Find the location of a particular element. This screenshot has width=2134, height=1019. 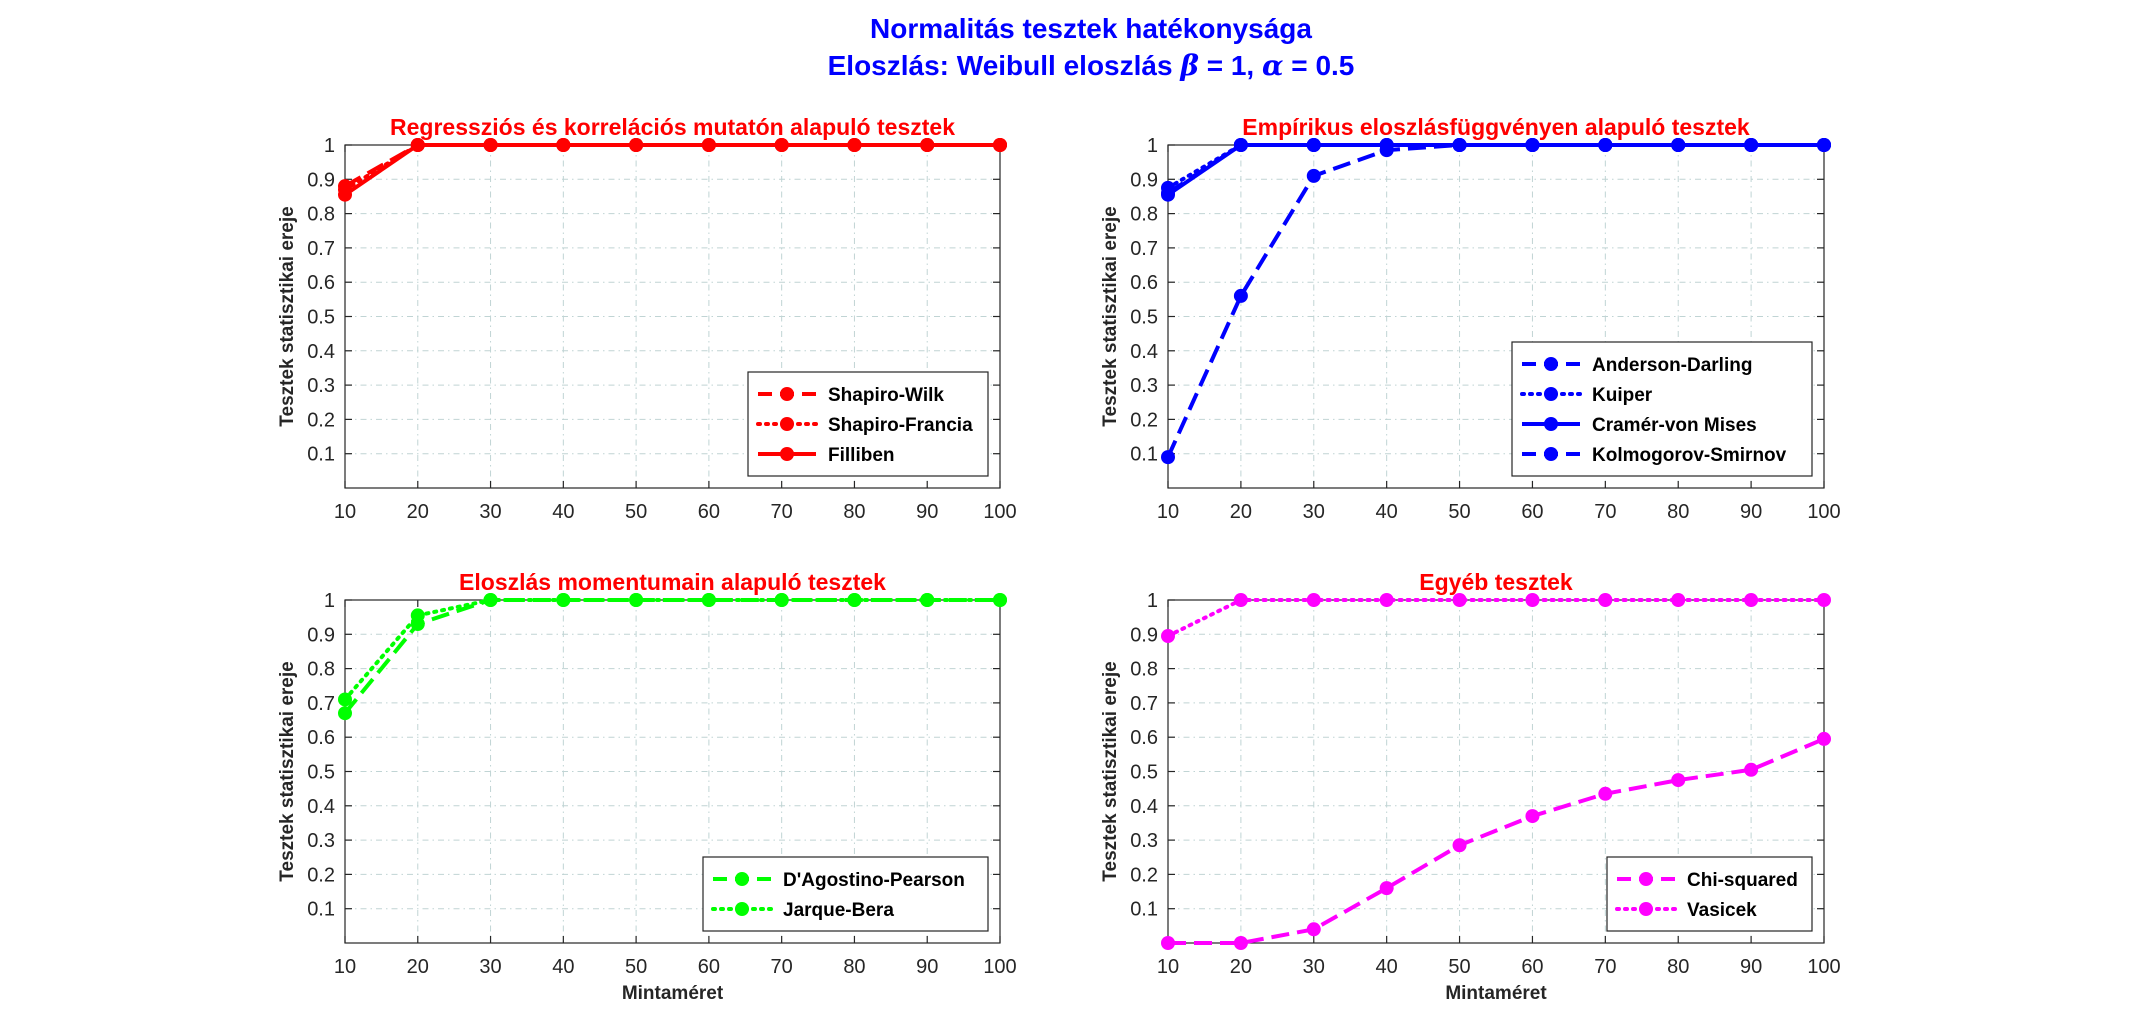

y-tick-label: 0.5 is located at coordinates (321, 773).